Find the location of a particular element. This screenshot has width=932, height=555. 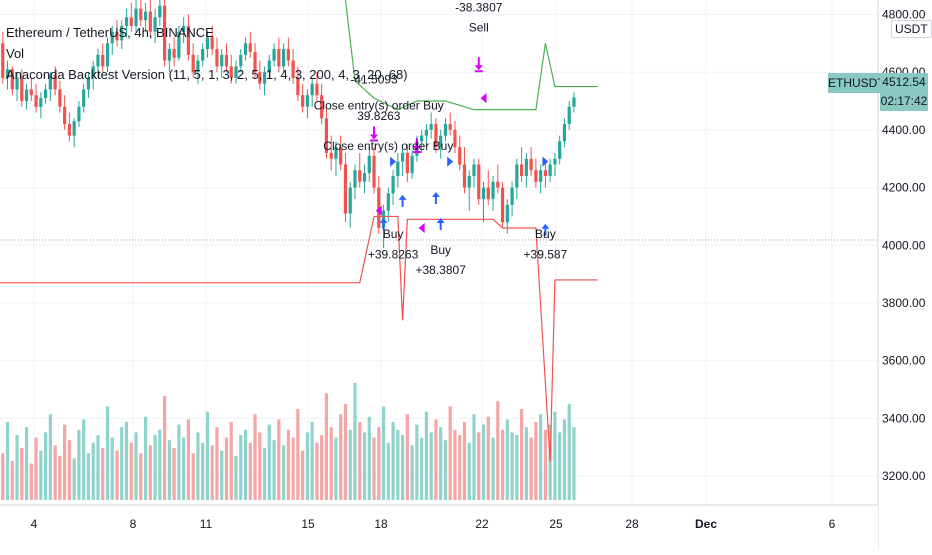

date-tick-label: 28 is located at coordinates (632, 524).